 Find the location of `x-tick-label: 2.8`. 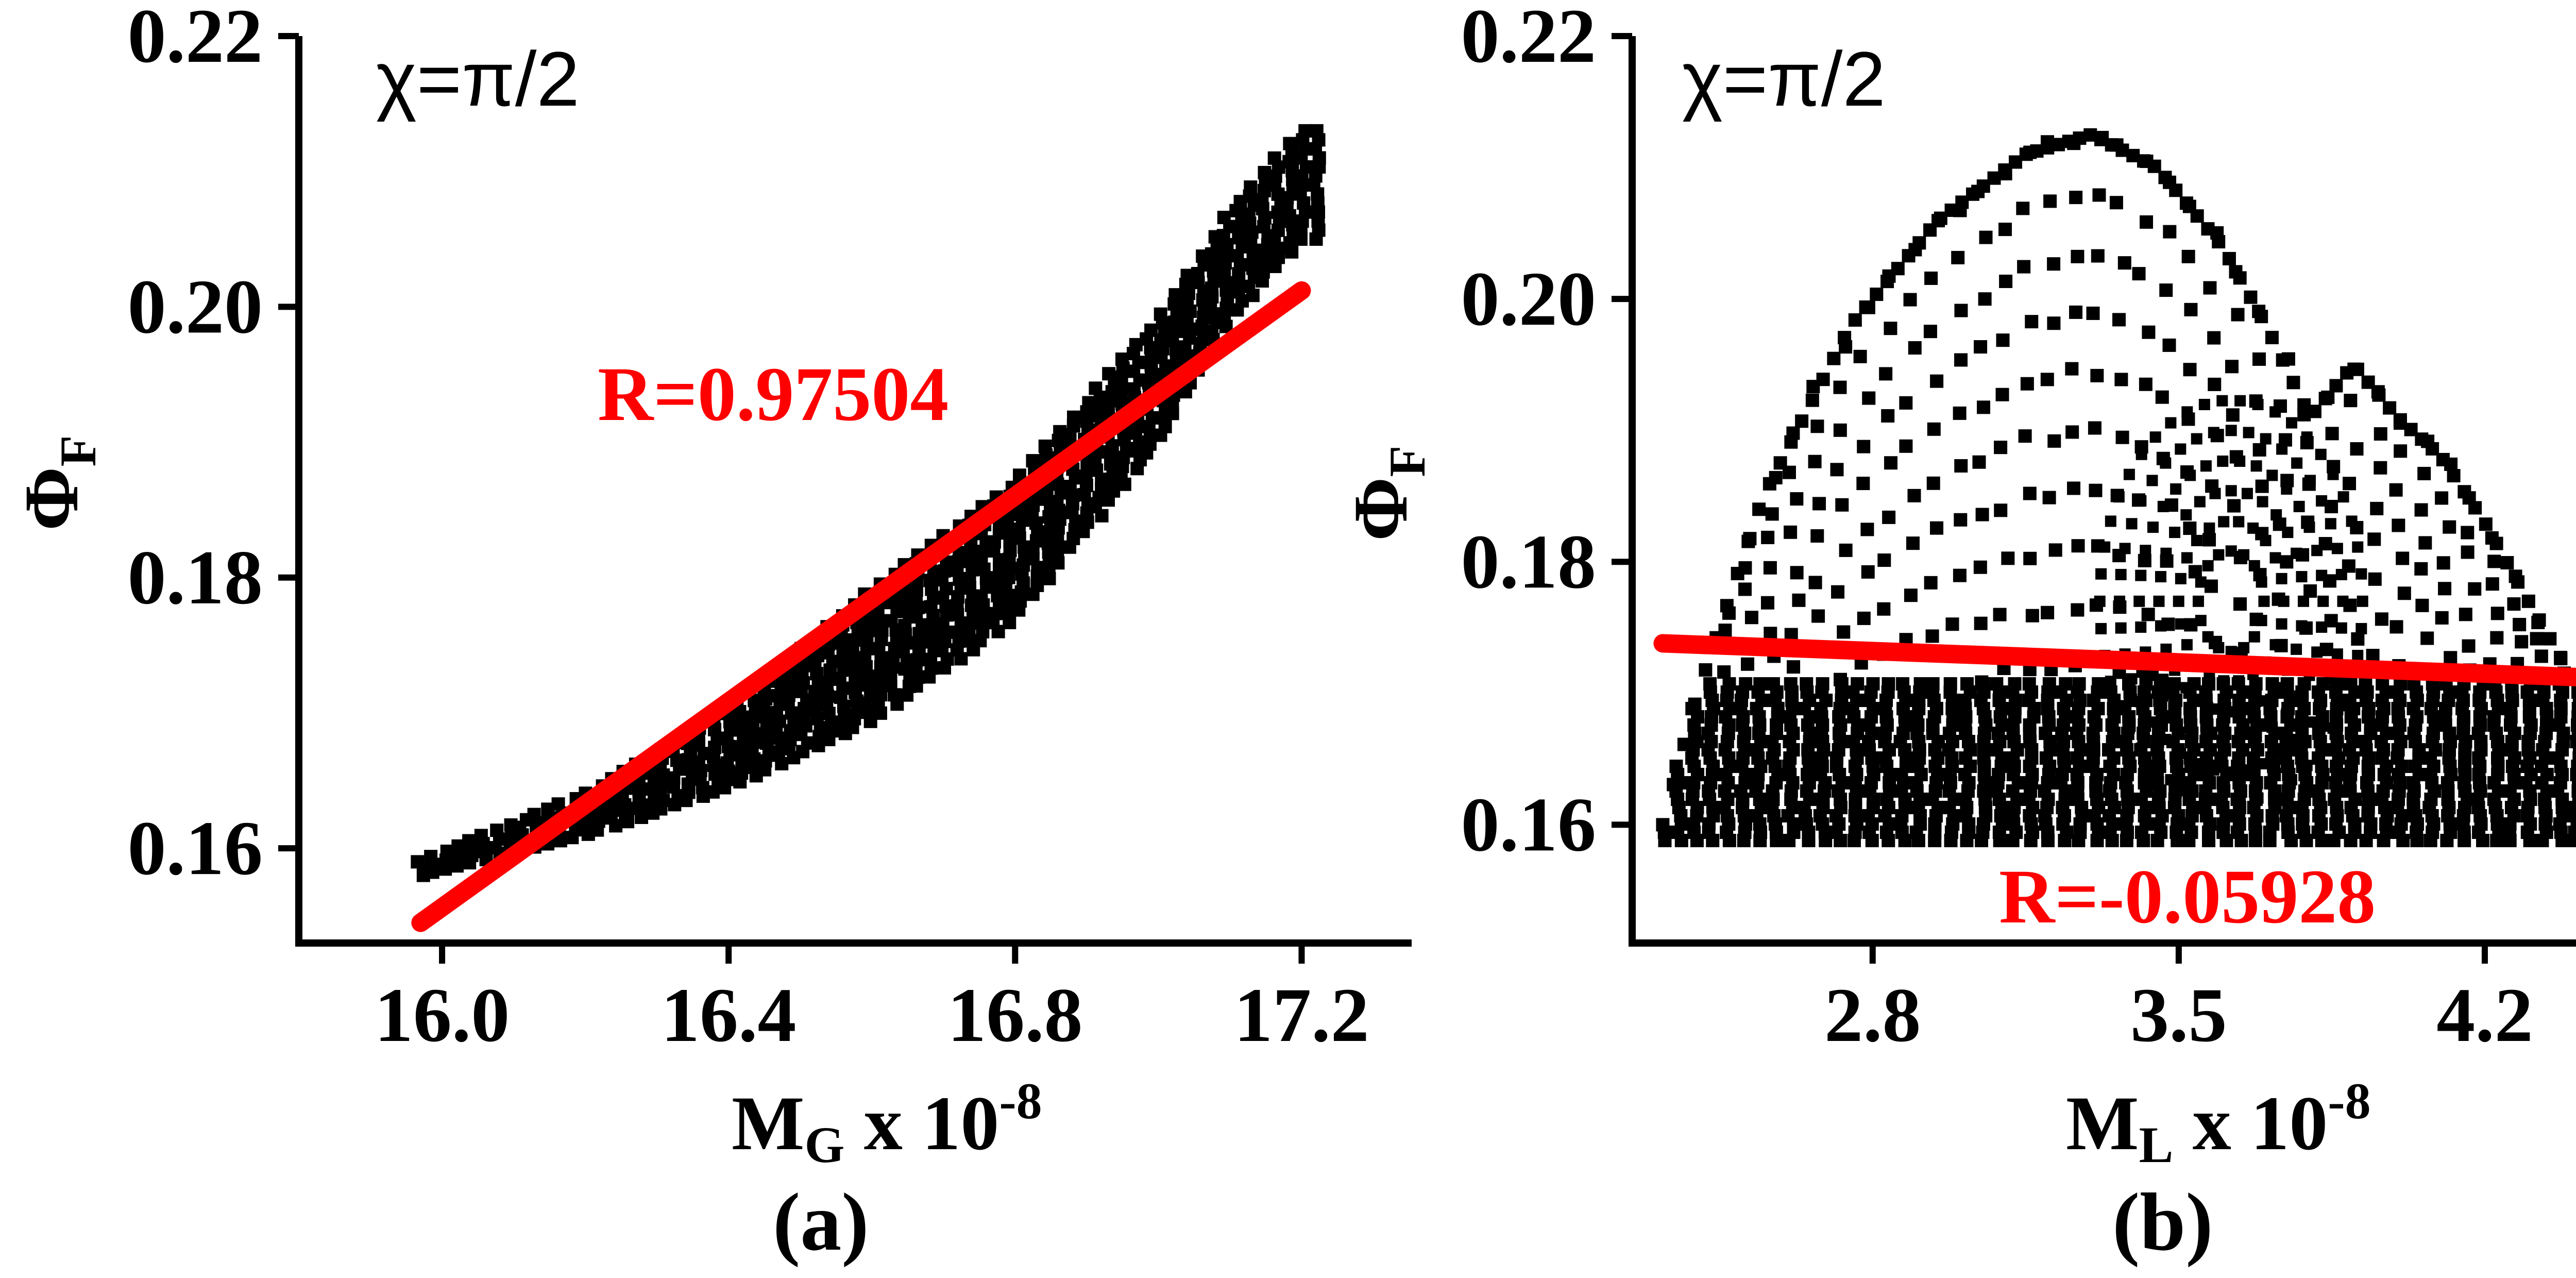

x-tick-label: 2.8 is located at coordinates (1872, 1015).